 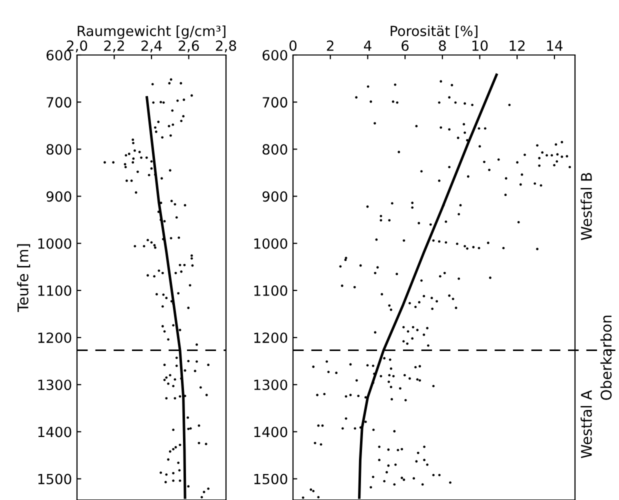 What do you see at coordinates (442, 45) in the screenshot?
I see `x-tick-label: 8` at bounding box center [442, 45].